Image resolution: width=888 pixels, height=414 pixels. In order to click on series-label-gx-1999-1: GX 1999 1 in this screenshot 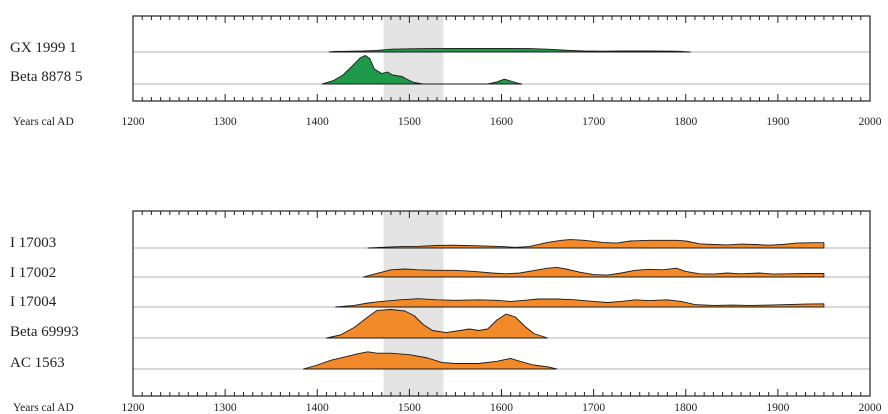, I will do `click(43, 48)`.